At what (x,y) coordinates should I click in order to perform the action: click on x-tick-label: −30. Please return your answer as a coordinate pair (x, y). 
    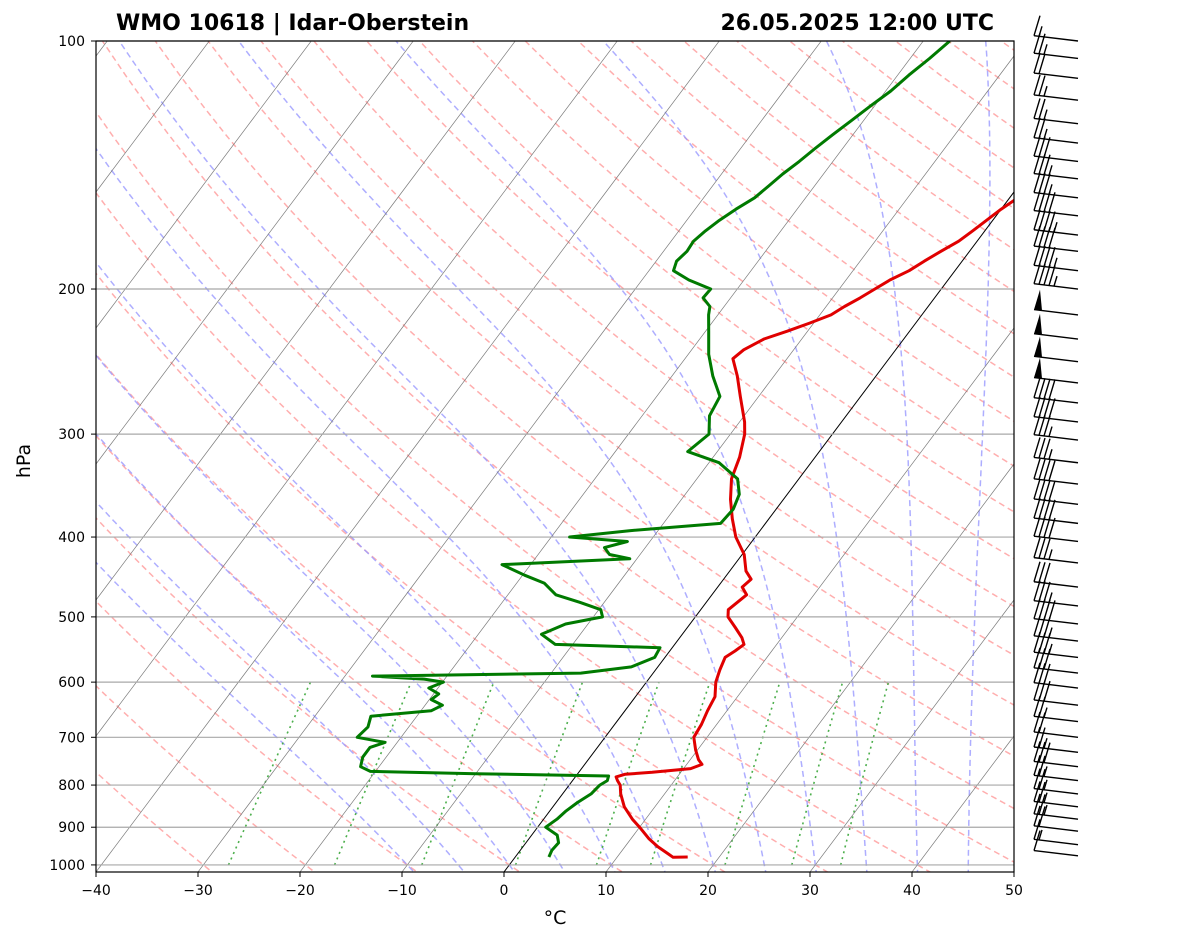
    Looking at the image, I should click on (198, 891).